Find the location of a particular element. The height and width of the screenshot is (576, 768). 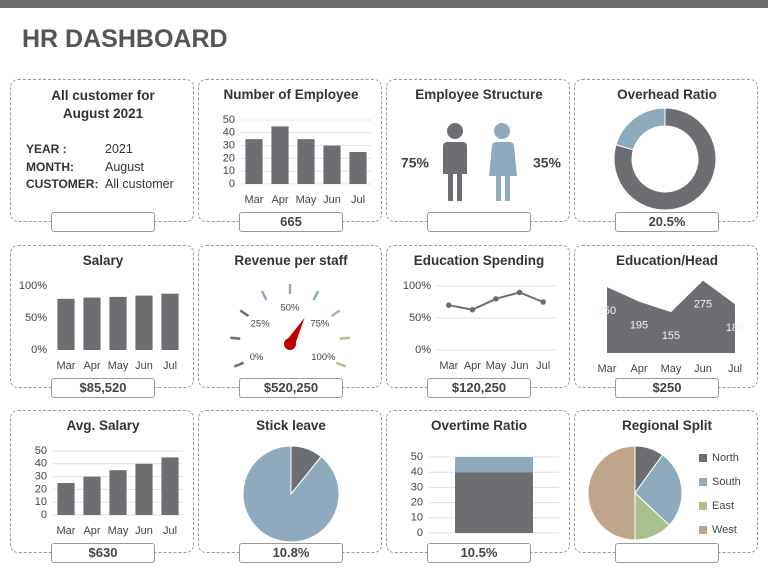

gauge-label: 75% is located at coordinates (320, 323).